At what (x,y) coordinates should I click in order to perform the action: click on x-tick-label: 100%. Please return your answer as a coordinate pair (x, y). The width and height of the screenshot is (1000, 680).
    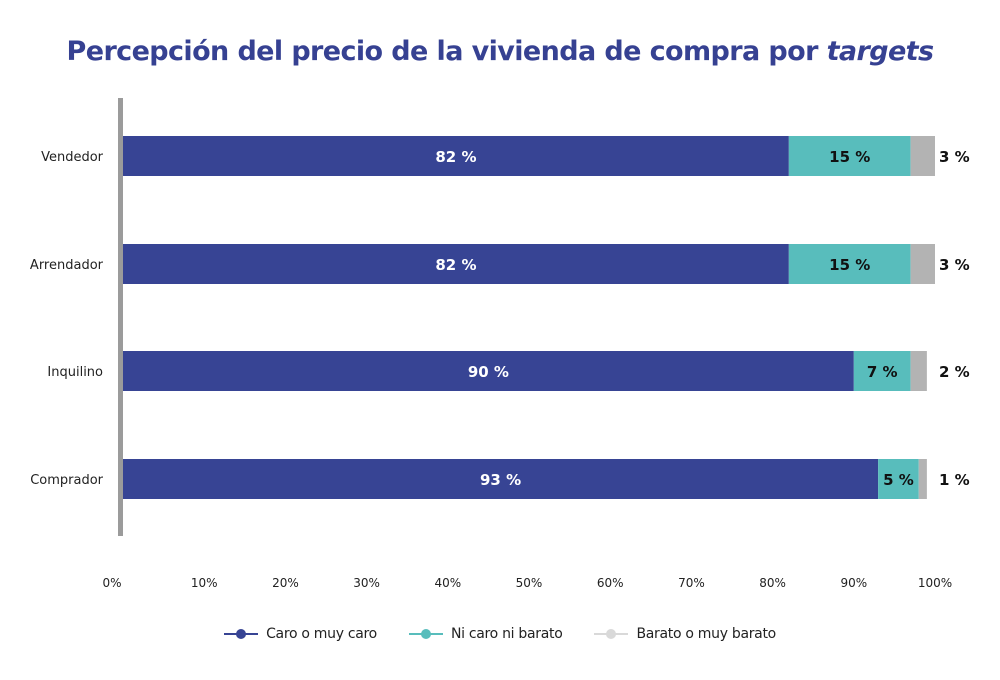
    Looking at the image, I should click on (935, 583).